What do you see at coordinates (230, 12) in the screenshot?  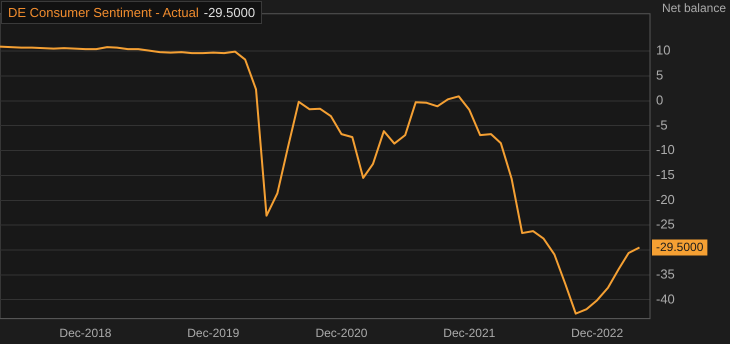 I see `chart-subtitle: -29.5000` at bounding box center [230, 12].